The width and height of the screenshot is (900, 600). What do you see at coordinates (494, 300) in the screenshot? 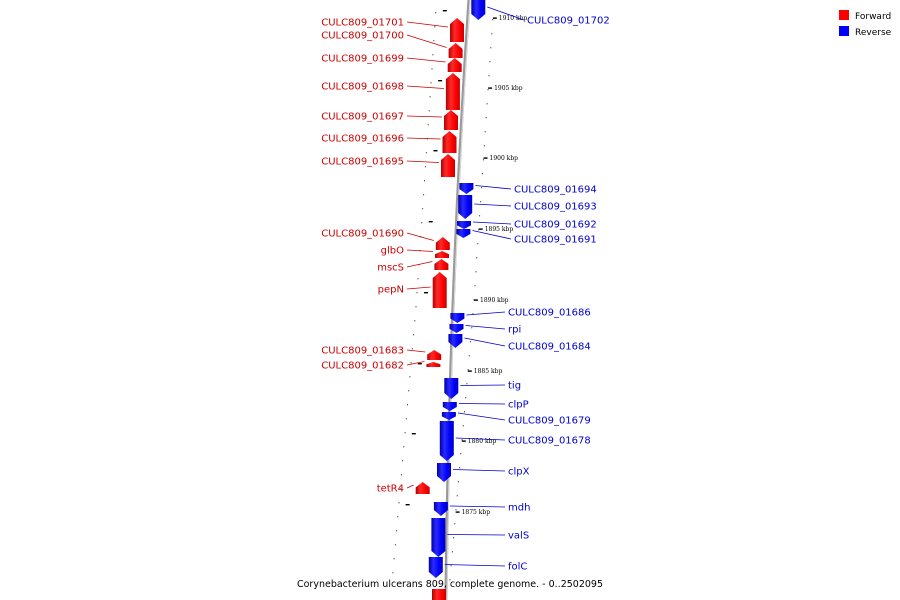
I see `tick-label: 1890 kbp` at bounding box center [494, 300].